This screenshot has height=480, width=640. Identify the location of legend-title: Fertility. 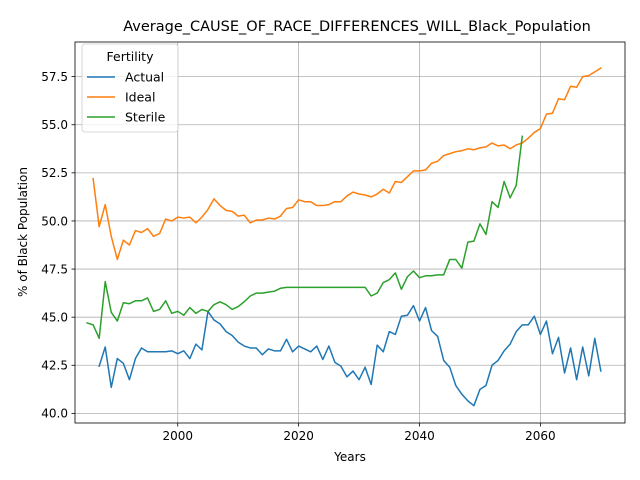
(131, 56).